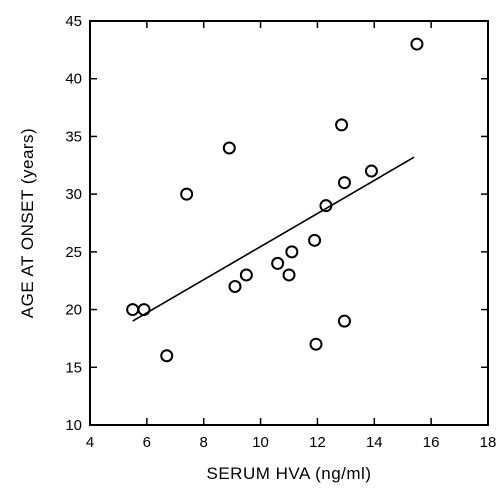  Describe the element at coordinates (260, 442) in the screenshot. I see `x-tick-label: 10` at that location.